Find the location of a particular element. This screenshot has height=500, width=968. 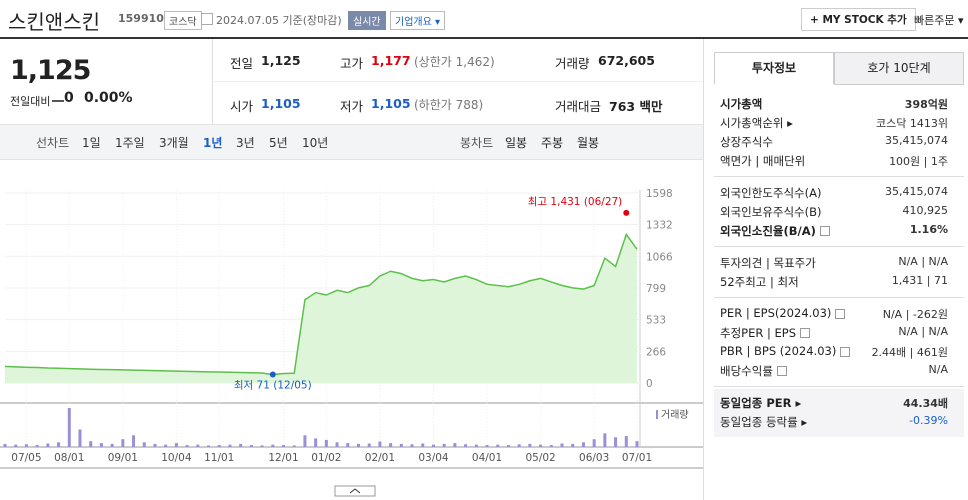

chart-tabs is located at coordinates (351, 142).